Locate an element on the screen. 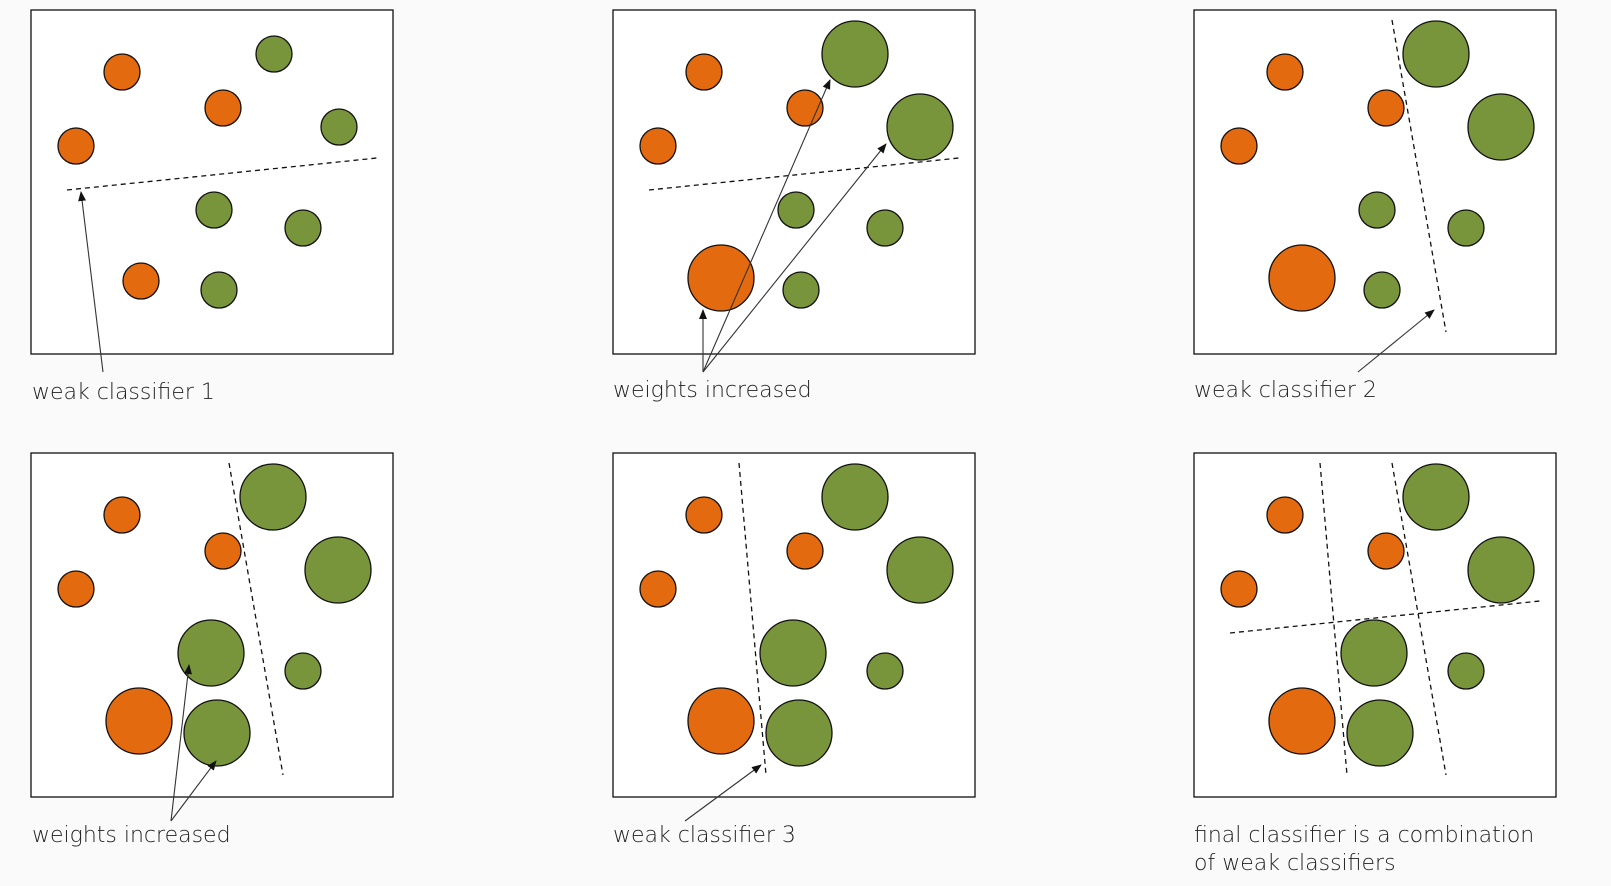  label-weak-classifier-3: weak classifier 3 is located at coordinates (704, 835).